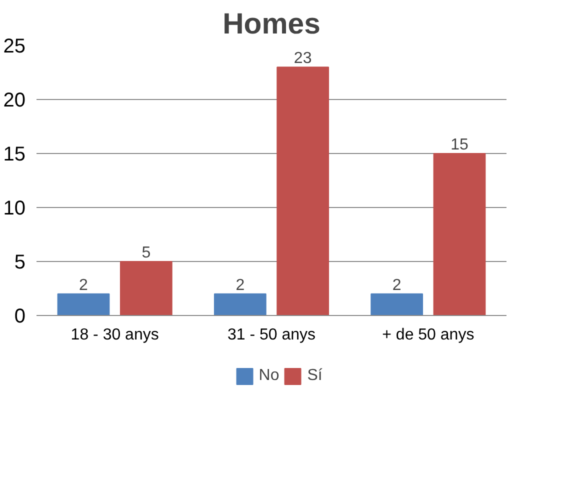 The image size is (565, 504). What do you see at coordinates (20, 263) in the screenshot?
I see `y-tick-label: 5` at bounding box center [20, 263].